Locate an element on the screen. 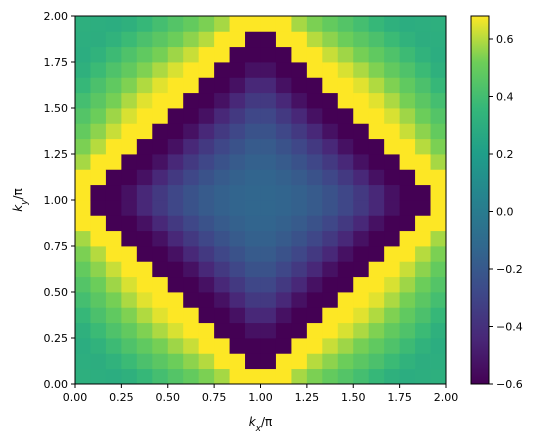  colorbar-tick-label: −0.2 is located at coordinates (509, 269).